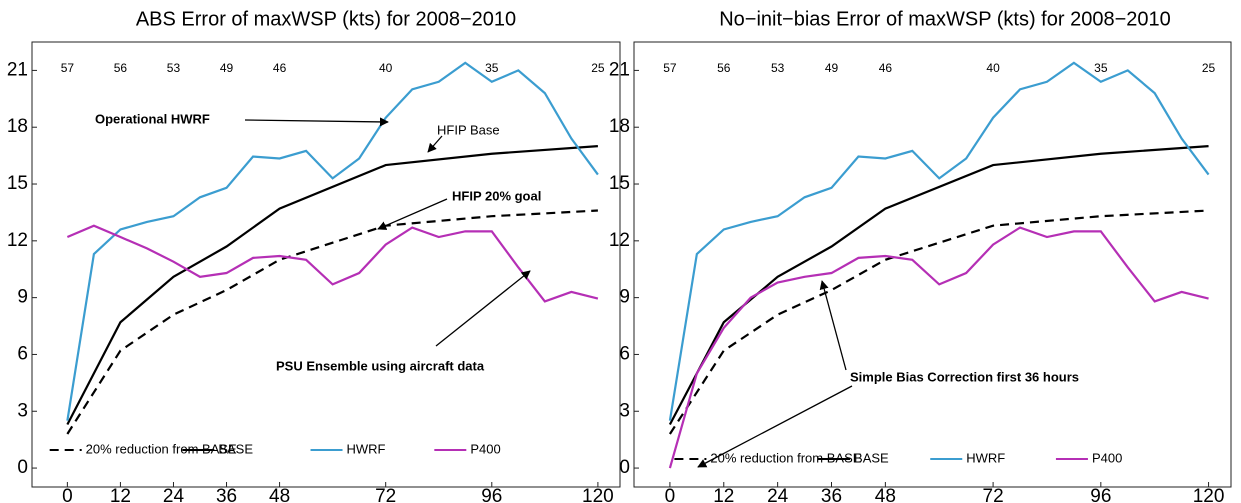 This screenshot has width=1241, height=503. What do you see at coordinates (332, 263) in the screenshot?
I see `series-line` at bounding box center [332, 263].